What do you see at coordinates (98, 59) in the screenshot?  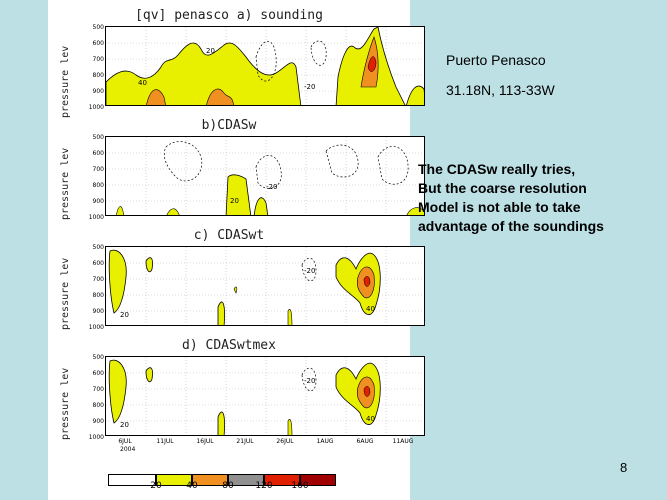 I see `panel-a-ytick: 700` at bounding box center [98, 59].